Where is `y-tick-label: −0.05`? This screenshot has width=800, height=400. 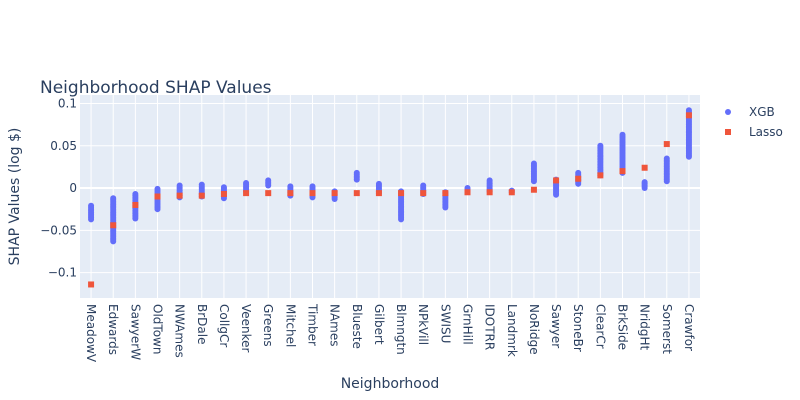 y-tick-label: −0.05 is located at coordinates (58, 230).